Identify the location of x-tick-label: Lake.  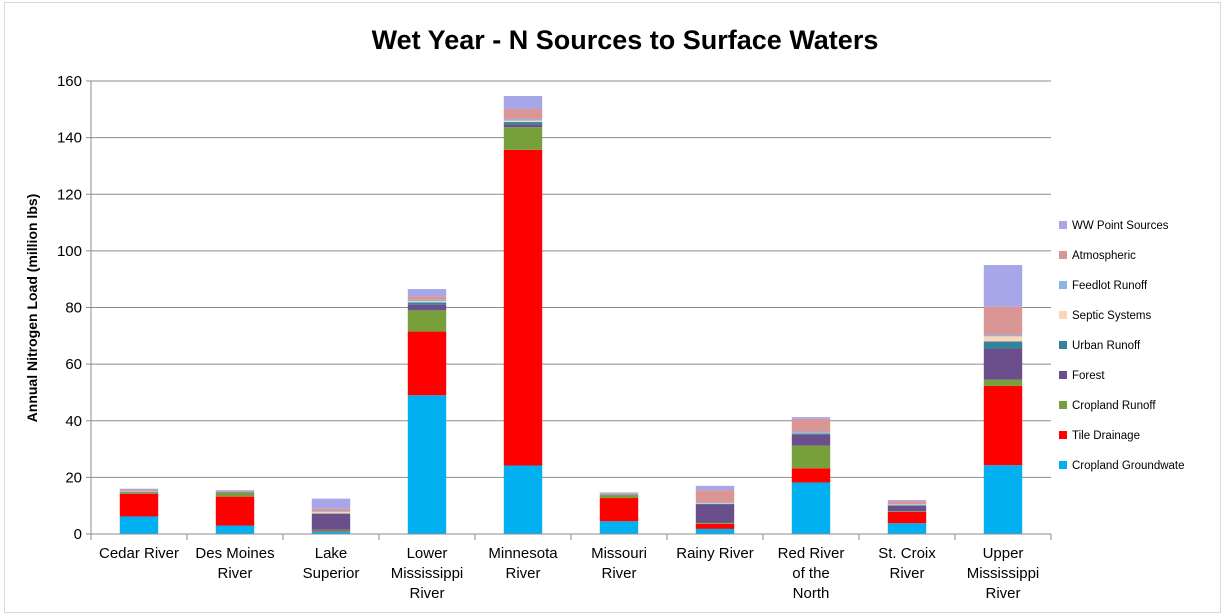
(331, 553).